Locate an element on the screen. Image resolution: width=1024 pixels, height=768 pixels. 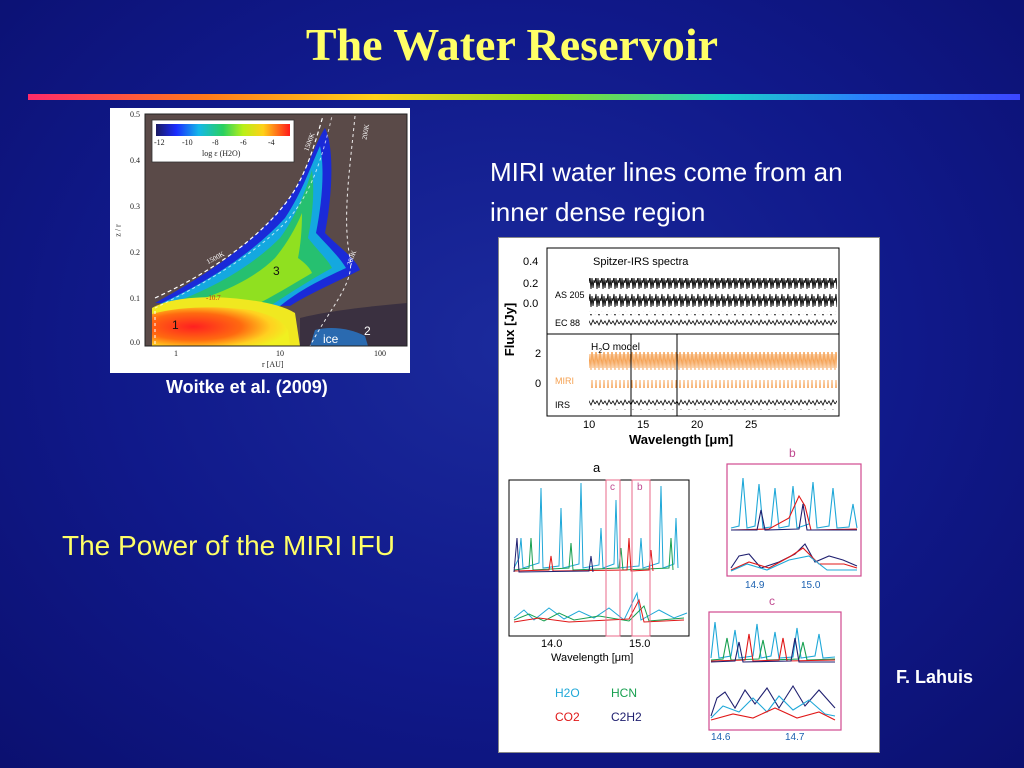
legend-c2h2: C2H2 is located at coordinates (626, 717).